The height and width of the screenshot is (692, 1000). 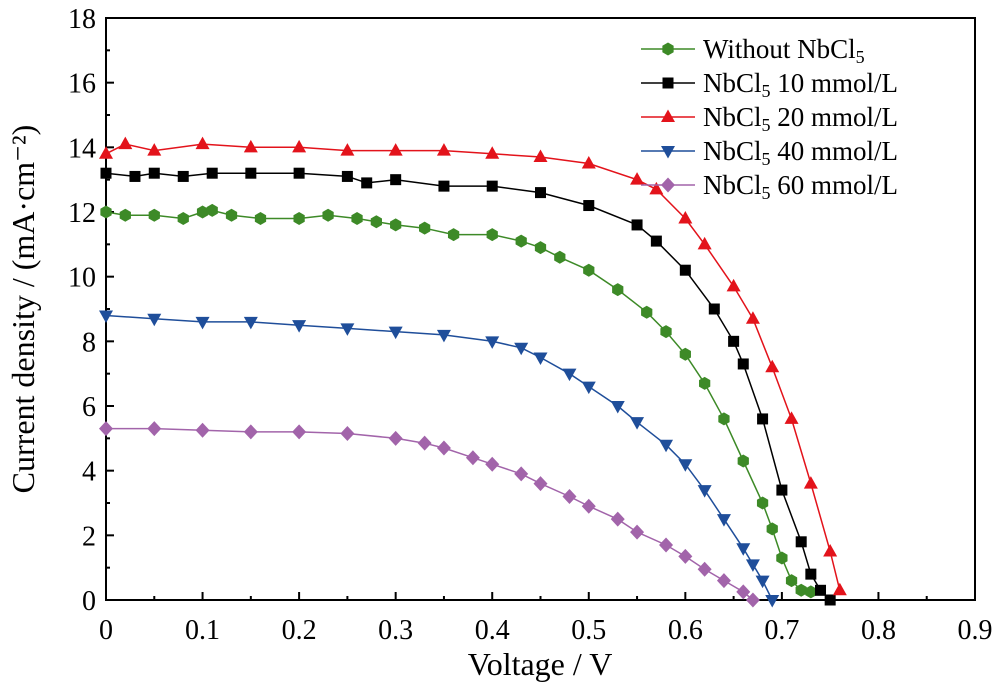 I want to click on x-tick-label: 0.3, so click(x=395, y=630).